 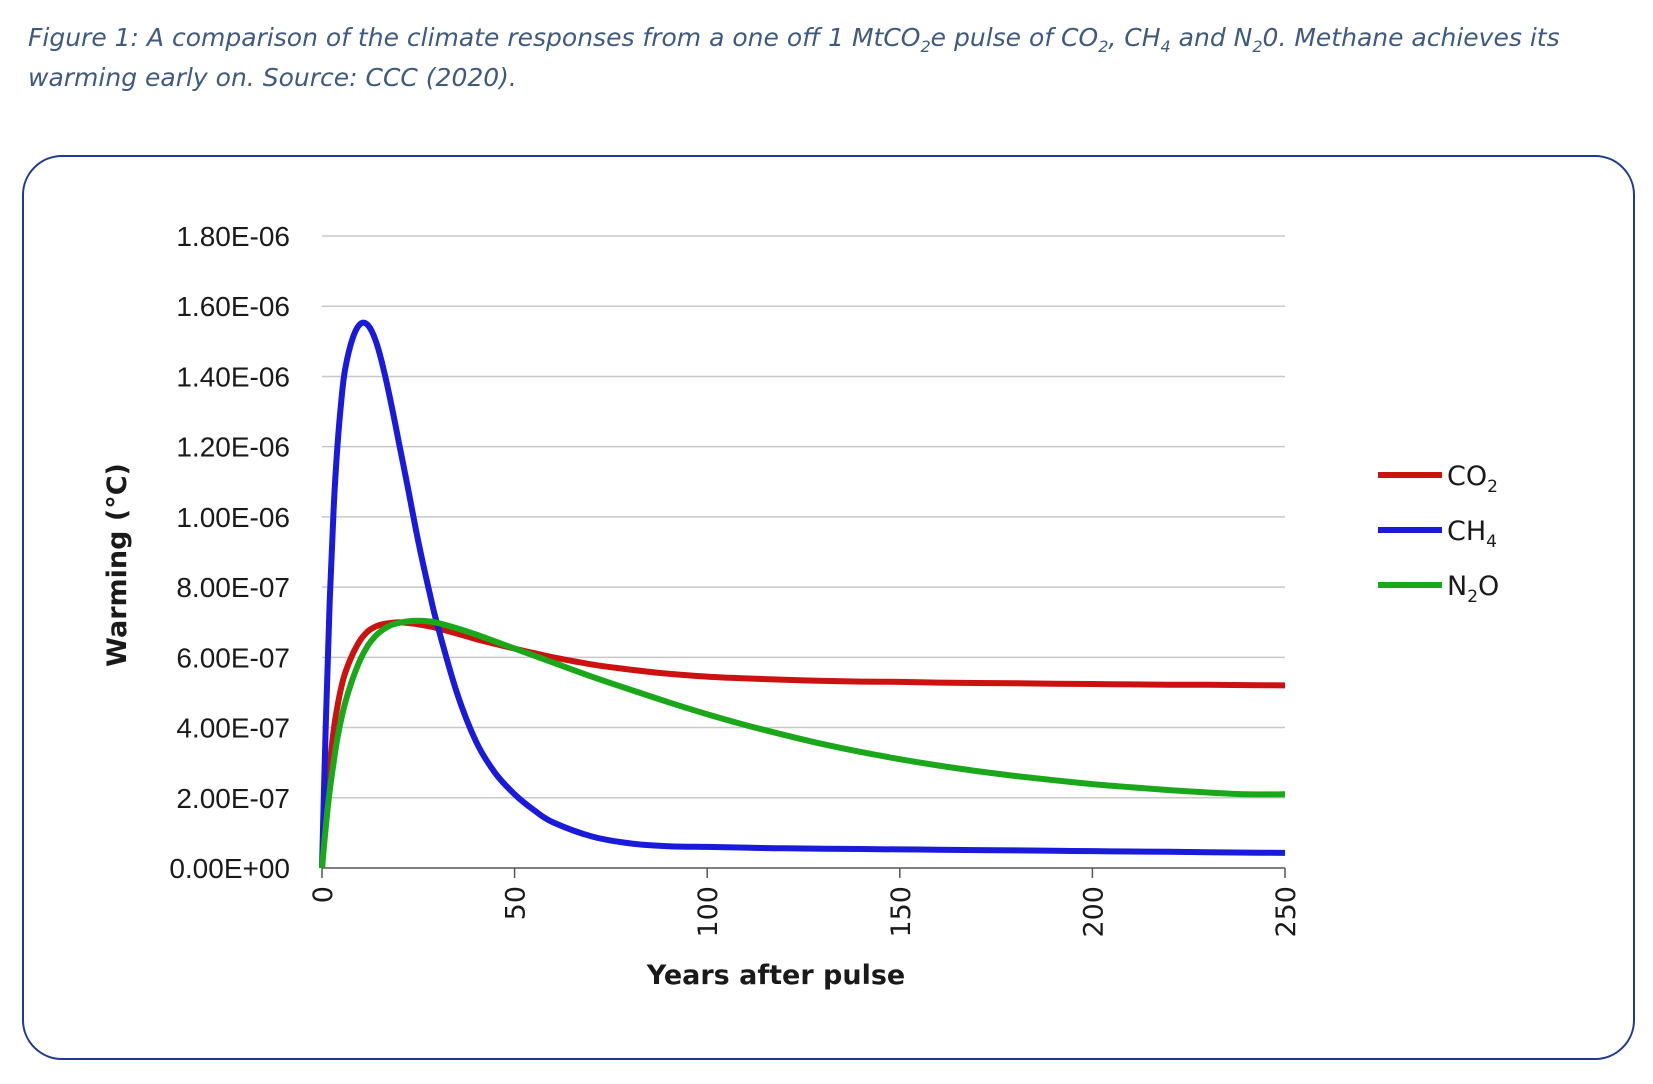 What do you see at coordinates (1286, 912) in the screenshot?
I see `x-tick-label: 250` at bounding box center [1286, 912].